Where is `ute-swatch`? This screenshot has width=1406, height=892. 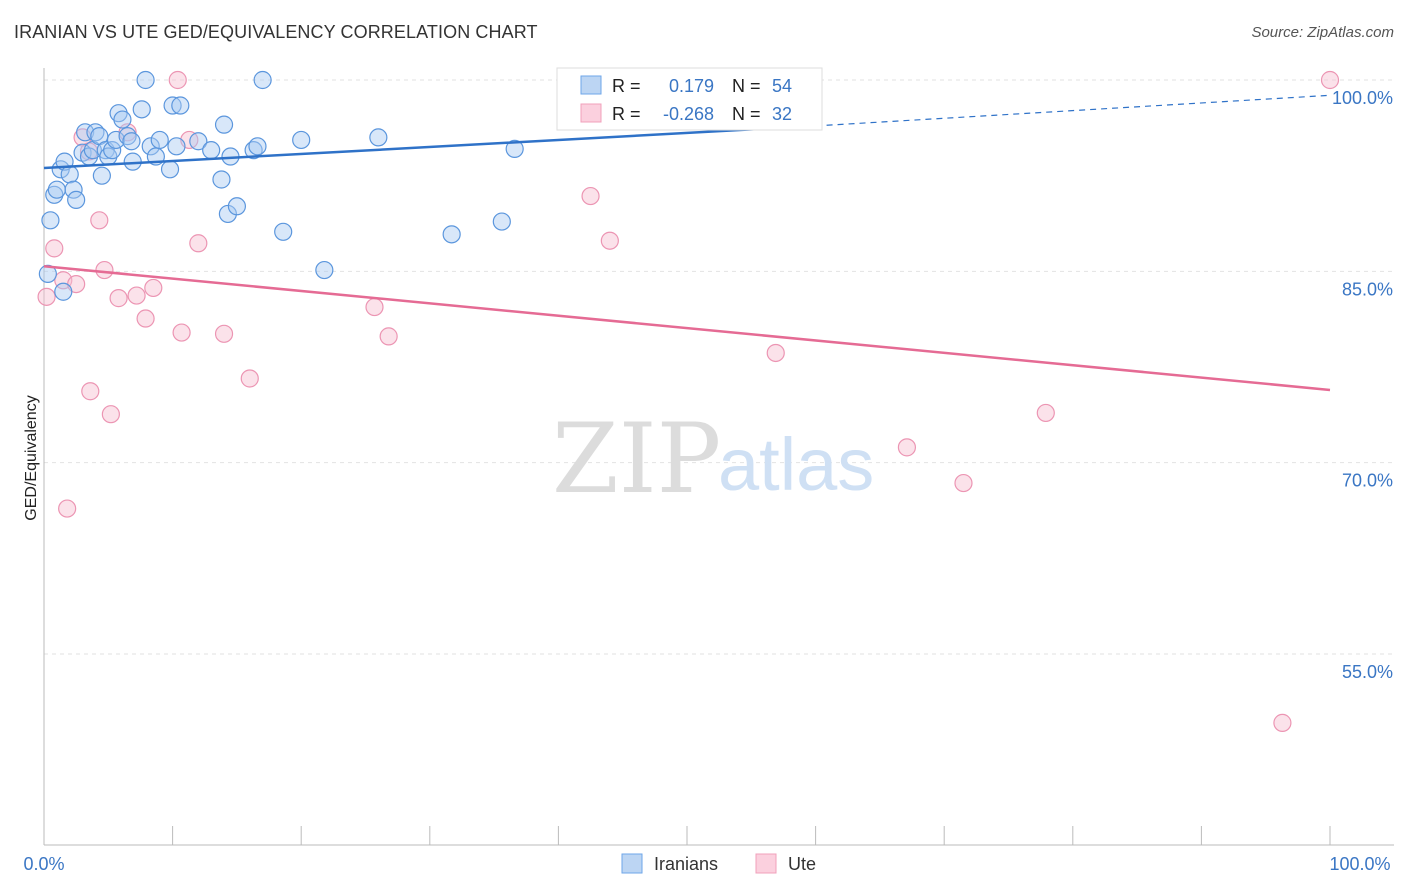 ute-swatch is located at coordinates (591, 113).